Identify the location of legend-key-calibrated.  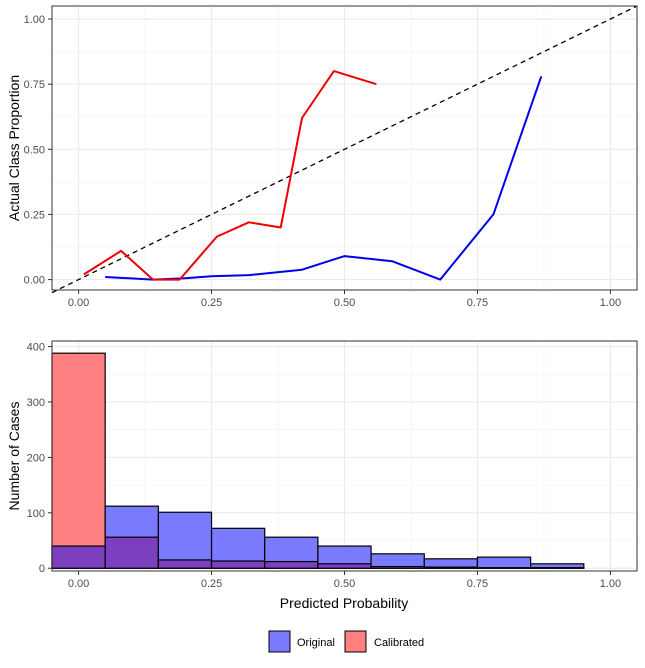
(355, 641).